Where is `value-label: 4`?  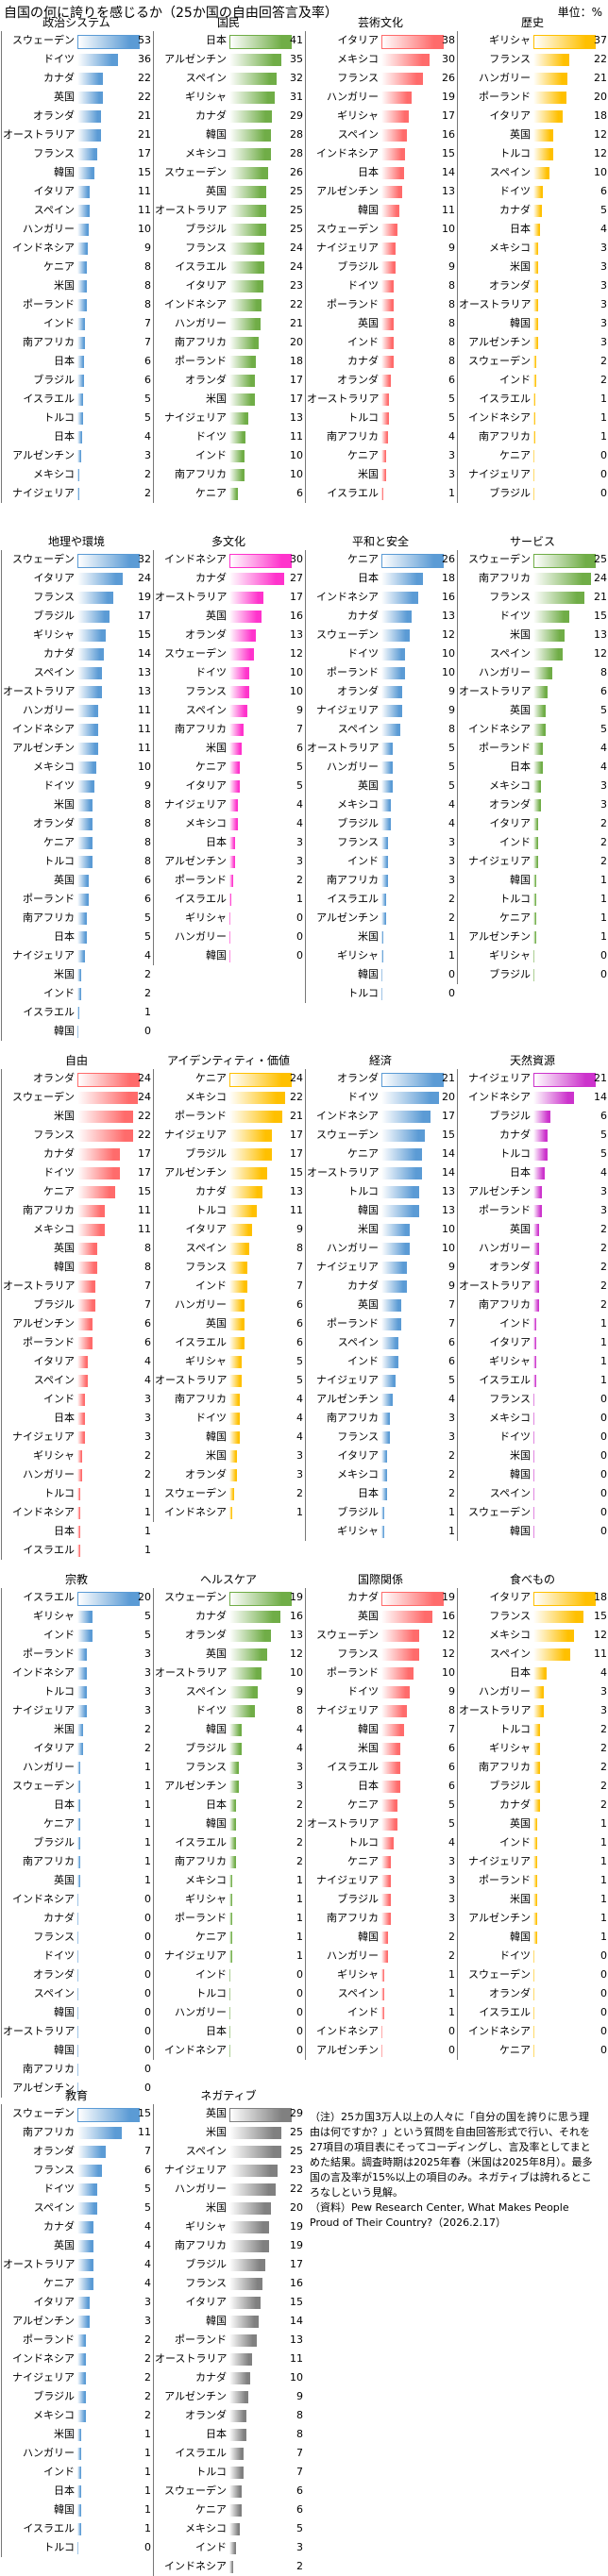 value-label: 4 is located at coordinates (603, 767).